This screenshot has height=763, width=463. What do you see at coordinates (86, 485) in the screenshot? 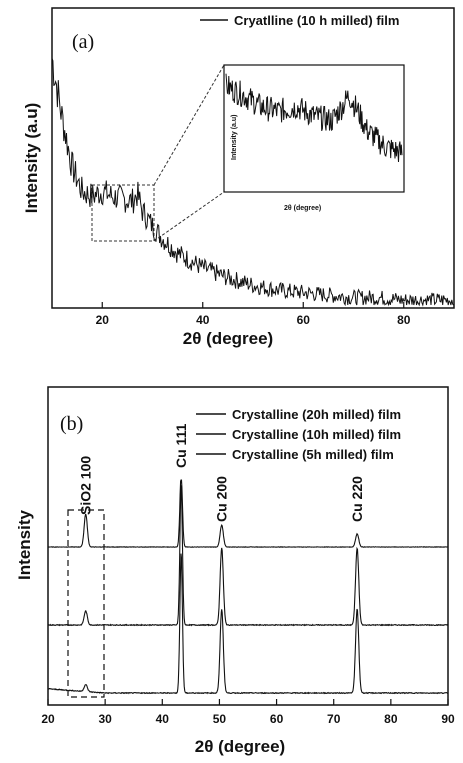
I see `peak-label: SiO2 100` at bounding box center [86, 485].